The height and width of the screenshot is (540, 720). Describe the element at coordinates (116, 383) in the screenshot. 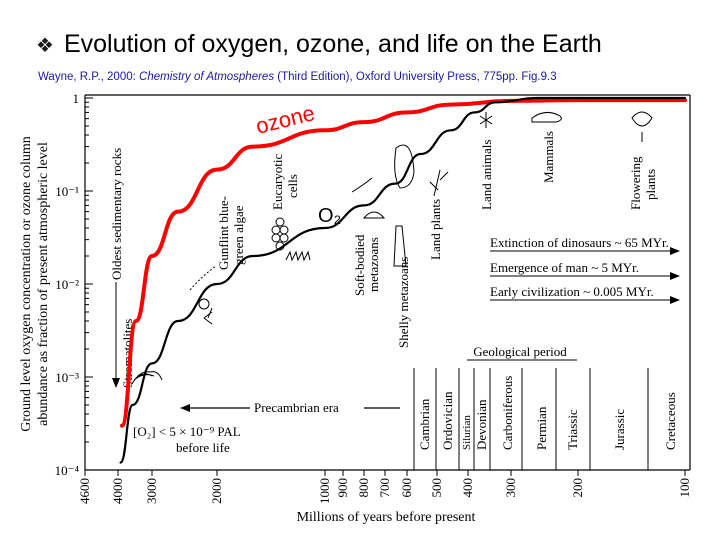

I see `oldest-rocks-arrowhead` at that location.